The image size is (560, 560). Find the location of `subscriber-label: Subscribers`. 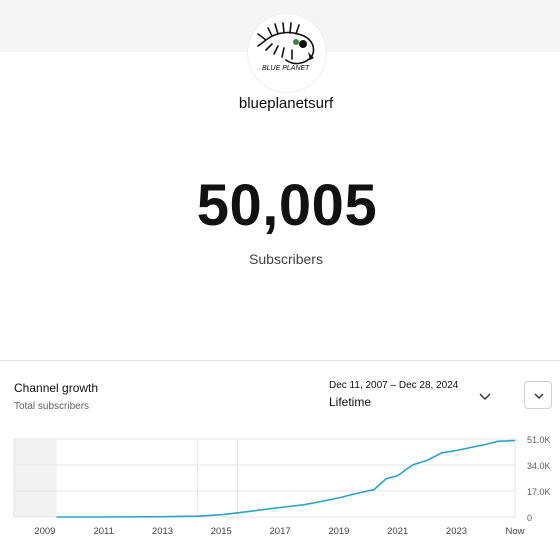

subscriber-label: Subscribers is located at coordinates (286, 259).